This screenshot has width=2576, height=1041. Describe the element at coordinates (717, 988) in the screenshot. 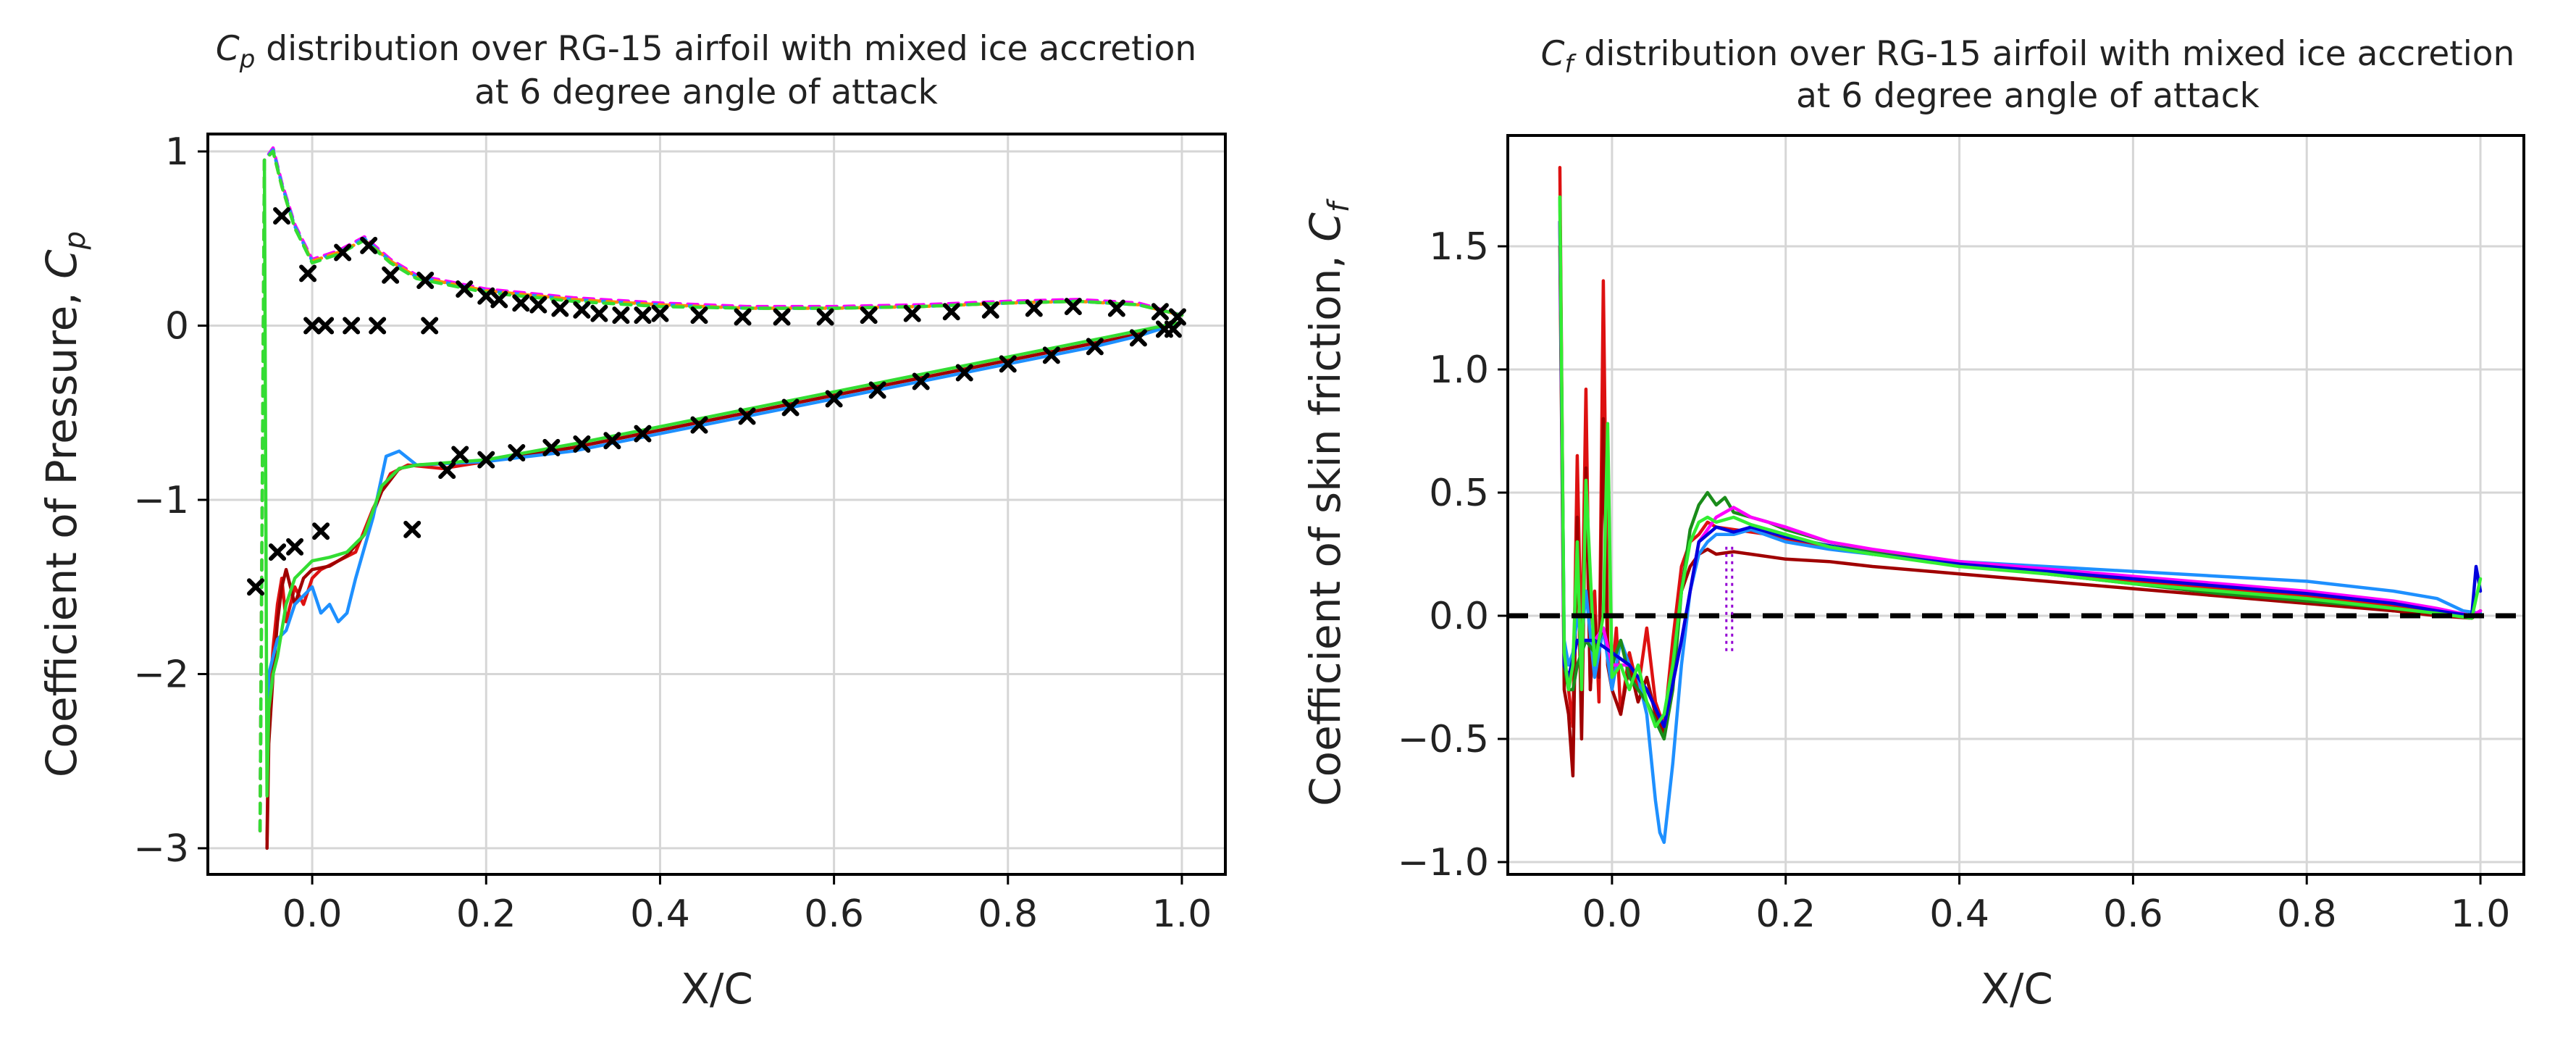

I see `cp-x-axis-label: X/C` at that location.